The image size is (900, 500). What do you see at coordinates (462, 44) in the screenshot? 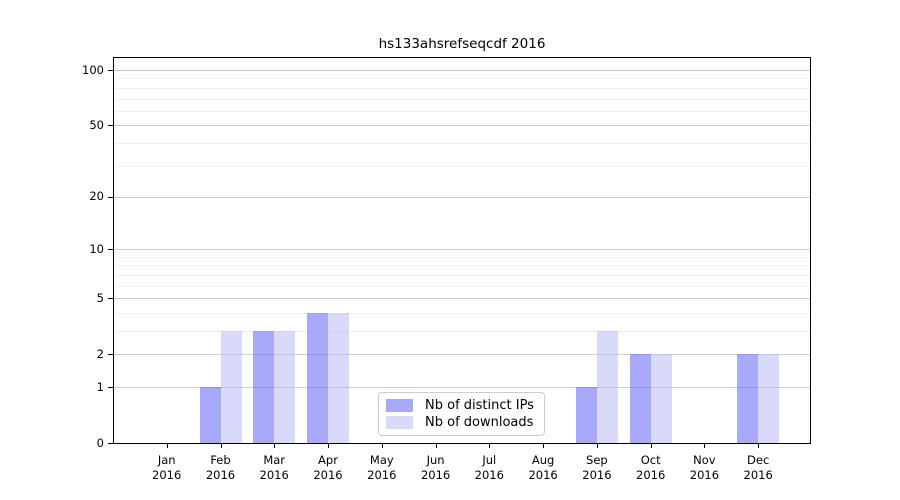
I see `chart-title: hs133ahsrefseqcdf 2016` at bounding box center [462, 44].